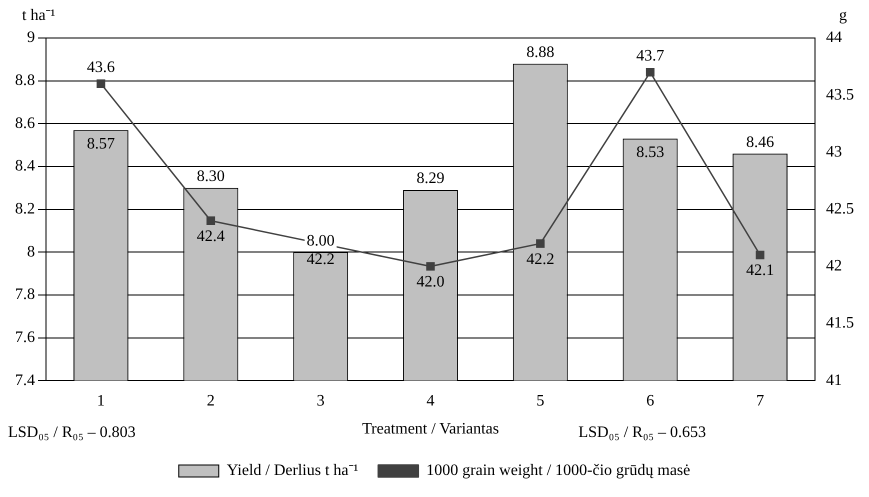  What do you see at coordinates (840, 95) in the screenshot?
I see `y2-tick-label: 43.5` at bounding box center [840, 95].